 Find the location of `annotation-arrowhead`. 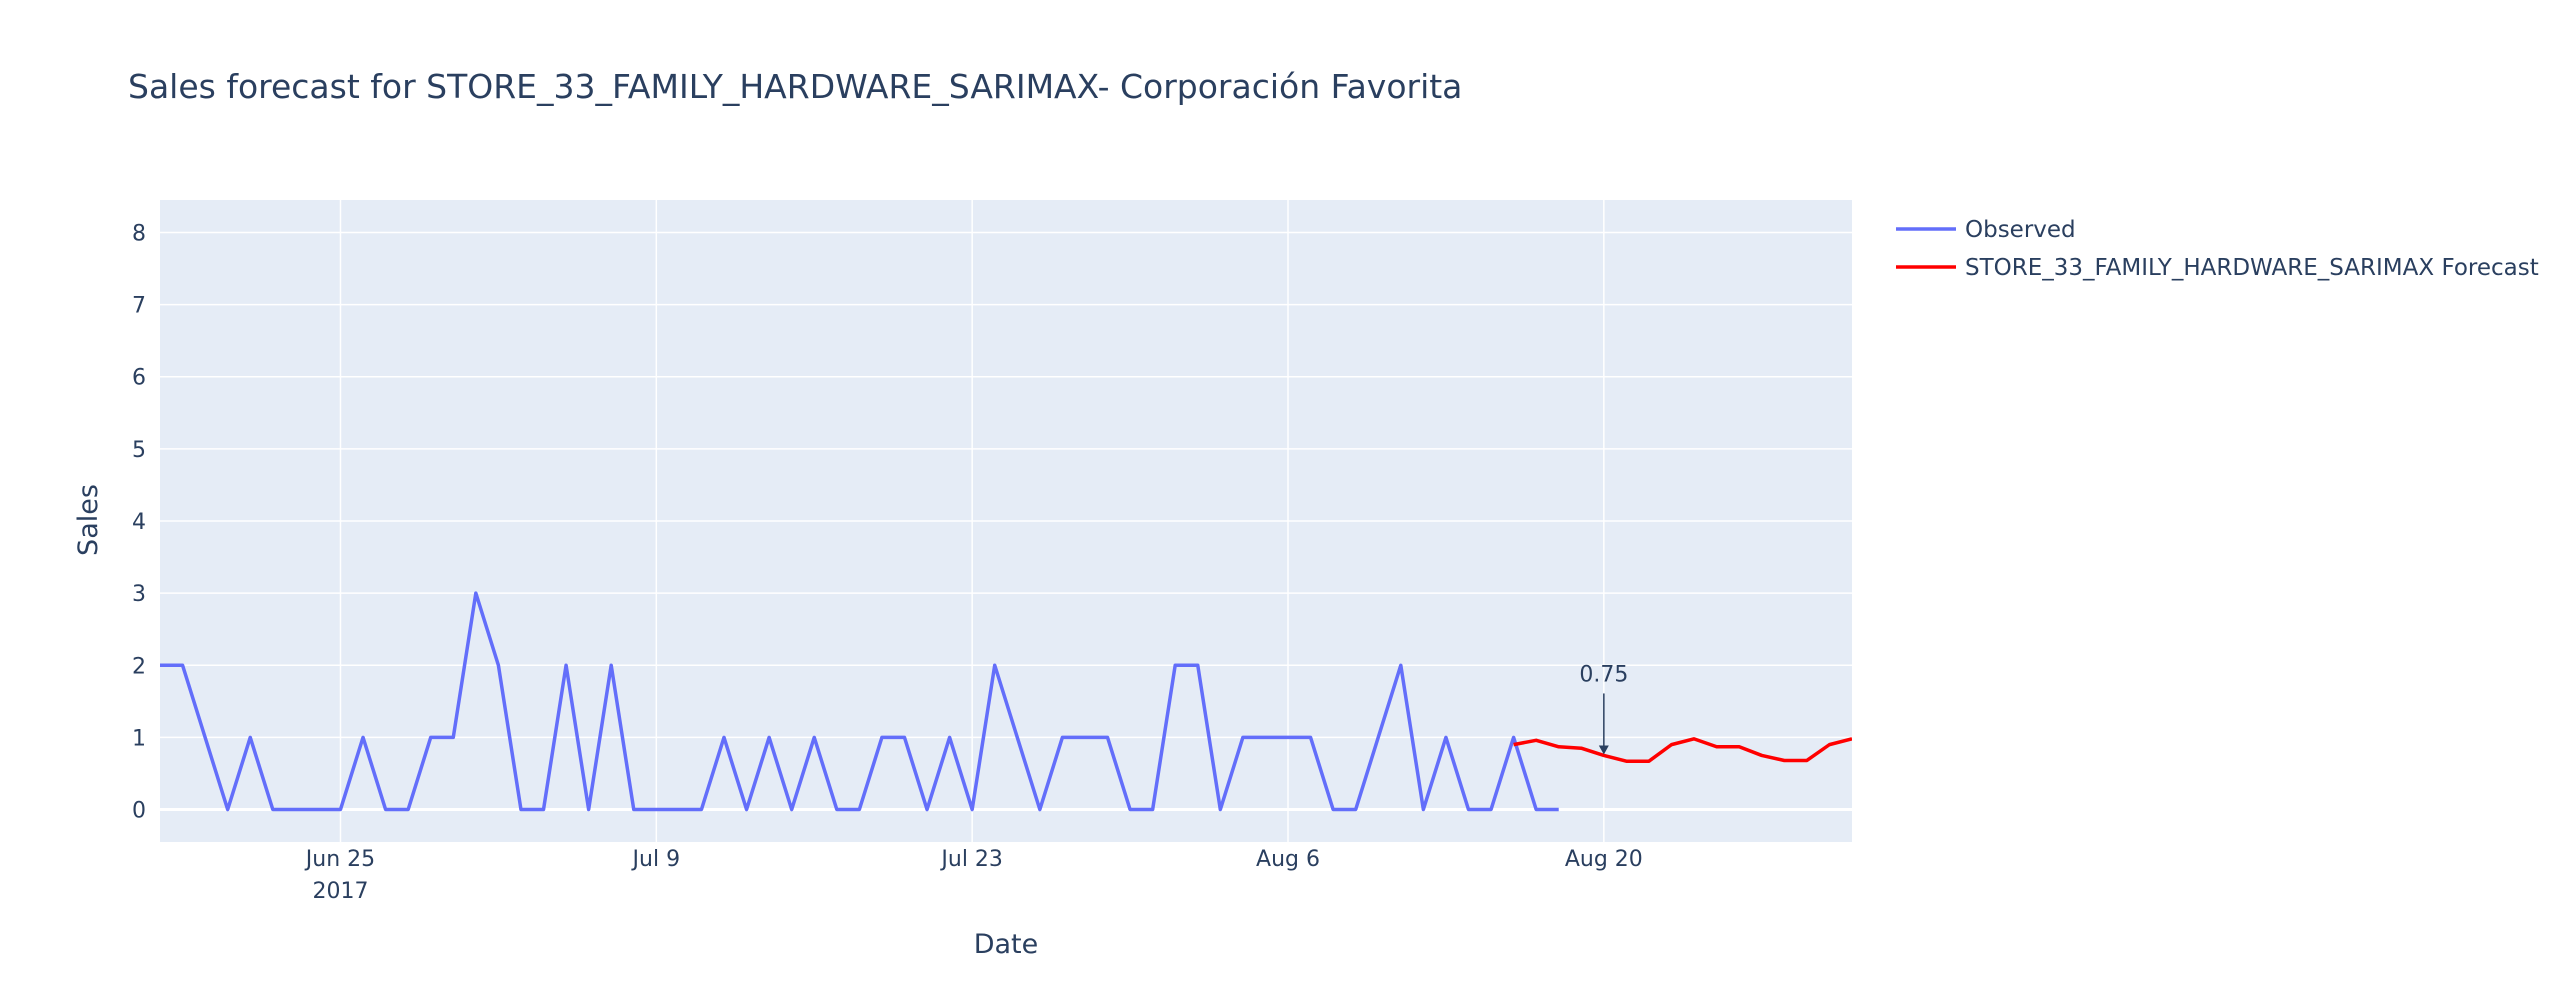

annotation-arrowhead is located at coordinates (1603, 750).